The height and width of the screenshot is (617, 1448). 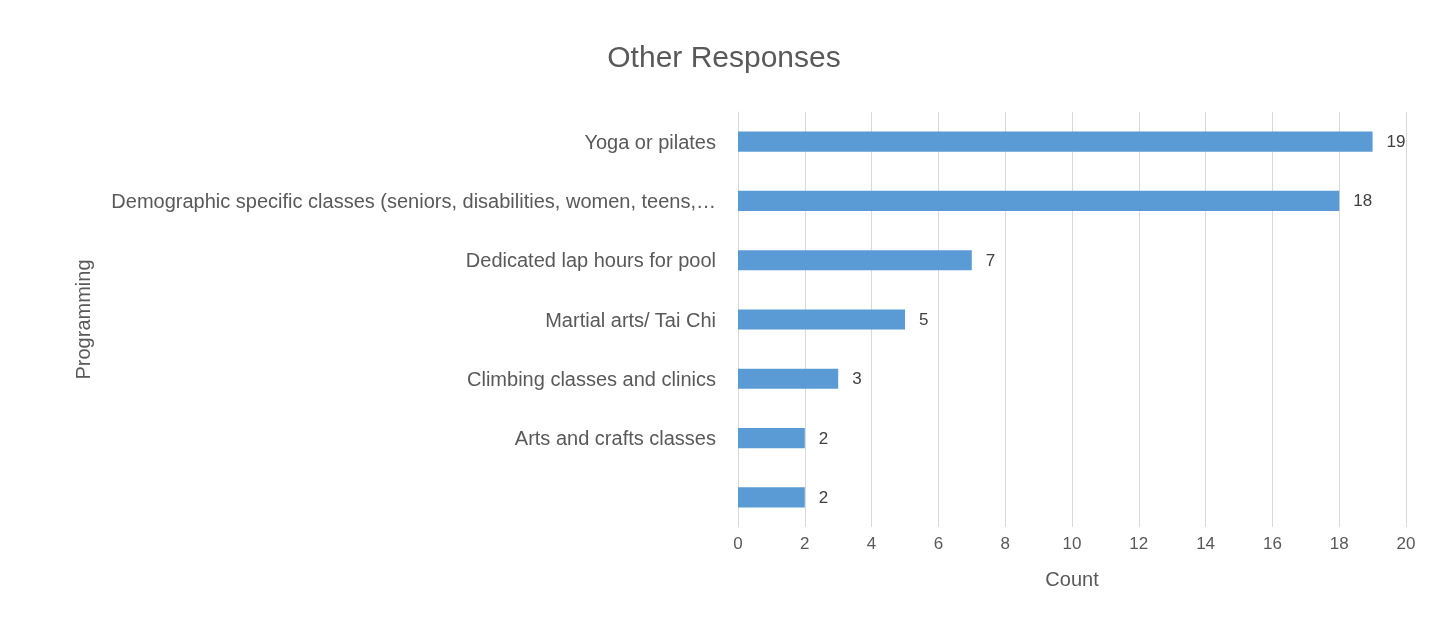 I want to click on x-tick-label: 18, so click(x=1339, y=543).